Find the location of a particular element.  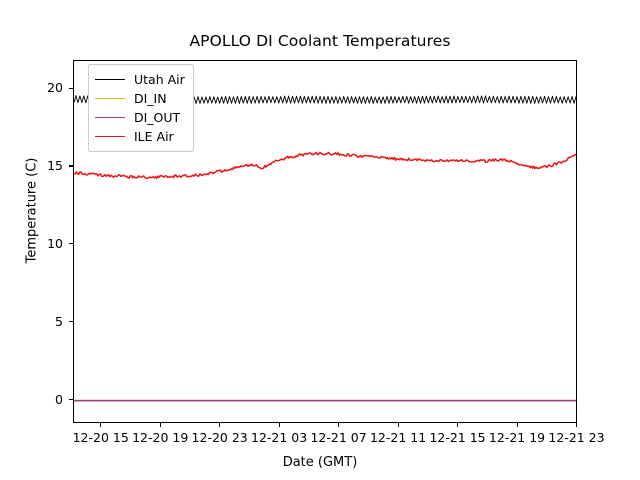

legend-entry: DI_OUT is located at coordinates (140, 117).